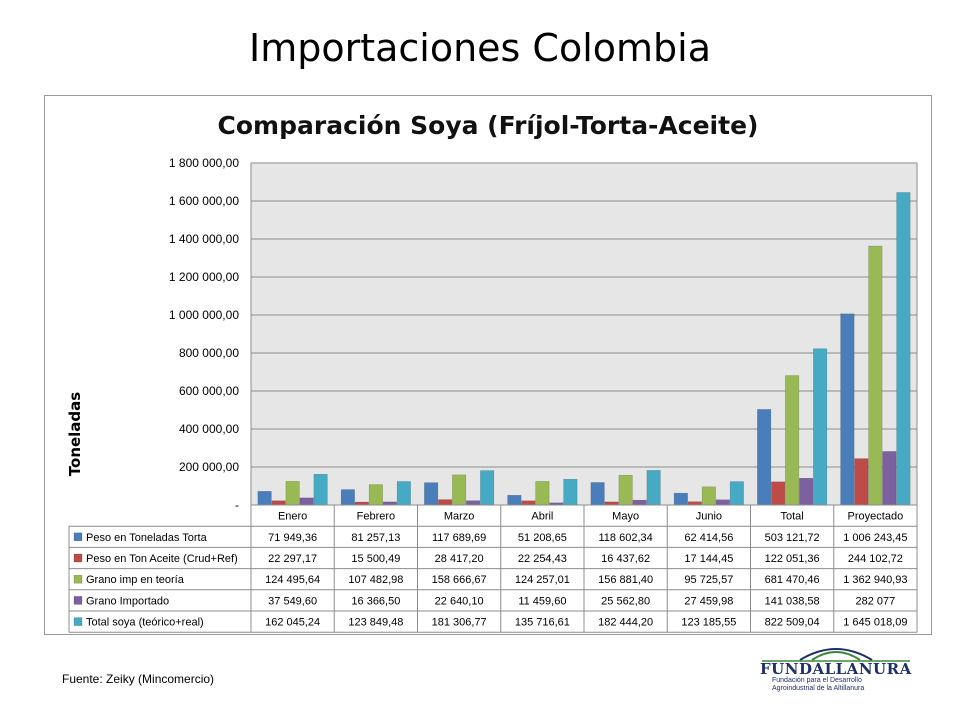 The width and height of the screenshot is (960, 720). What do you see at coordinates (542, 559) in the screenshot?
I see `data-label: 22 254,43` at bounding box center [542, 559].